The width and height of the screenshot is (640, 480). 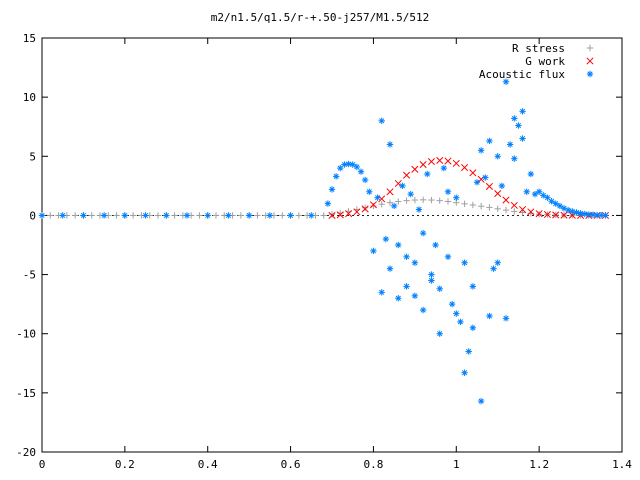 I want to click on legend-label: R stress, so click(x=538, y=48).